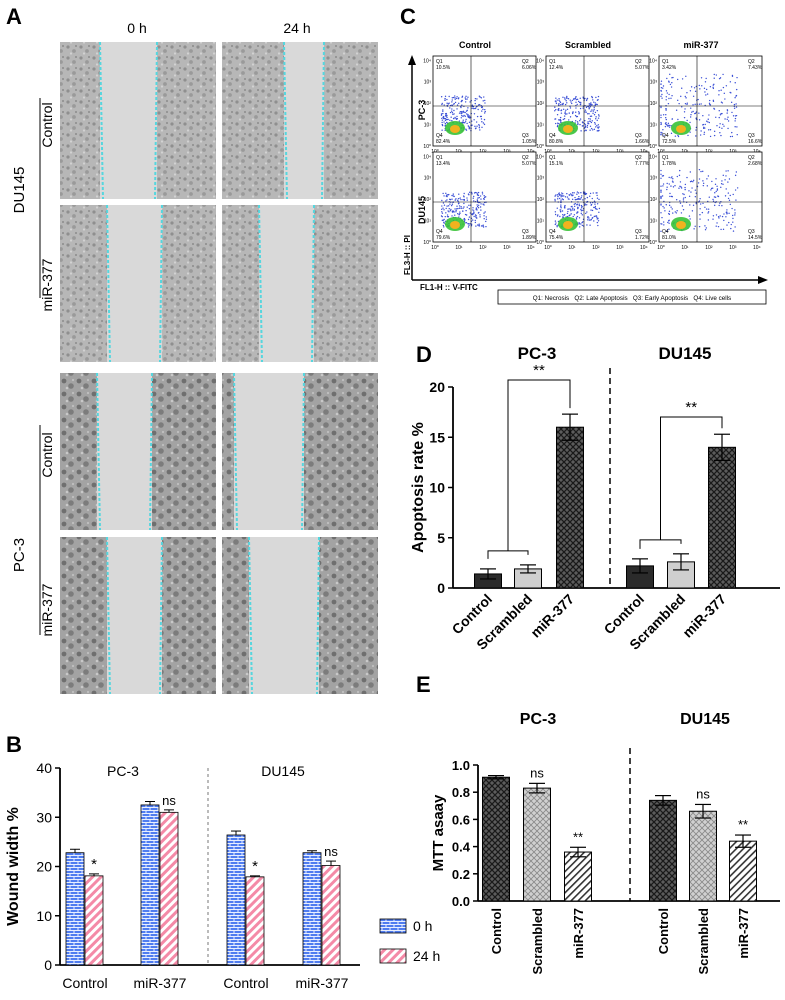  I want to click on chart-d-group-title: DU145, so click(685, 353).